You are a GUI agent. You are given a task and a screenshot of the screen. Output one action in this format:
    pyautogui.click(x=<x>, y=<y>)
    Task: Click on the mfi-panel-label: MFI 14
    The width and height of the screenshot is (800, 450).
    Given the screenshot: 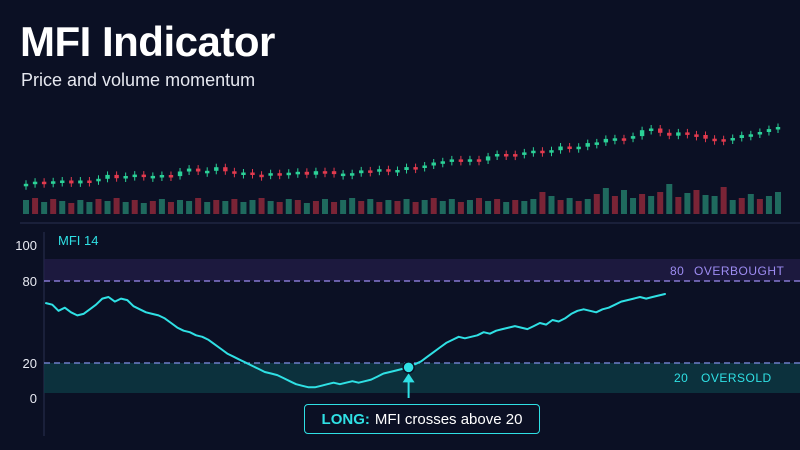 What is the action you would take?
    pyautogui.click(x=78, y=240)
    